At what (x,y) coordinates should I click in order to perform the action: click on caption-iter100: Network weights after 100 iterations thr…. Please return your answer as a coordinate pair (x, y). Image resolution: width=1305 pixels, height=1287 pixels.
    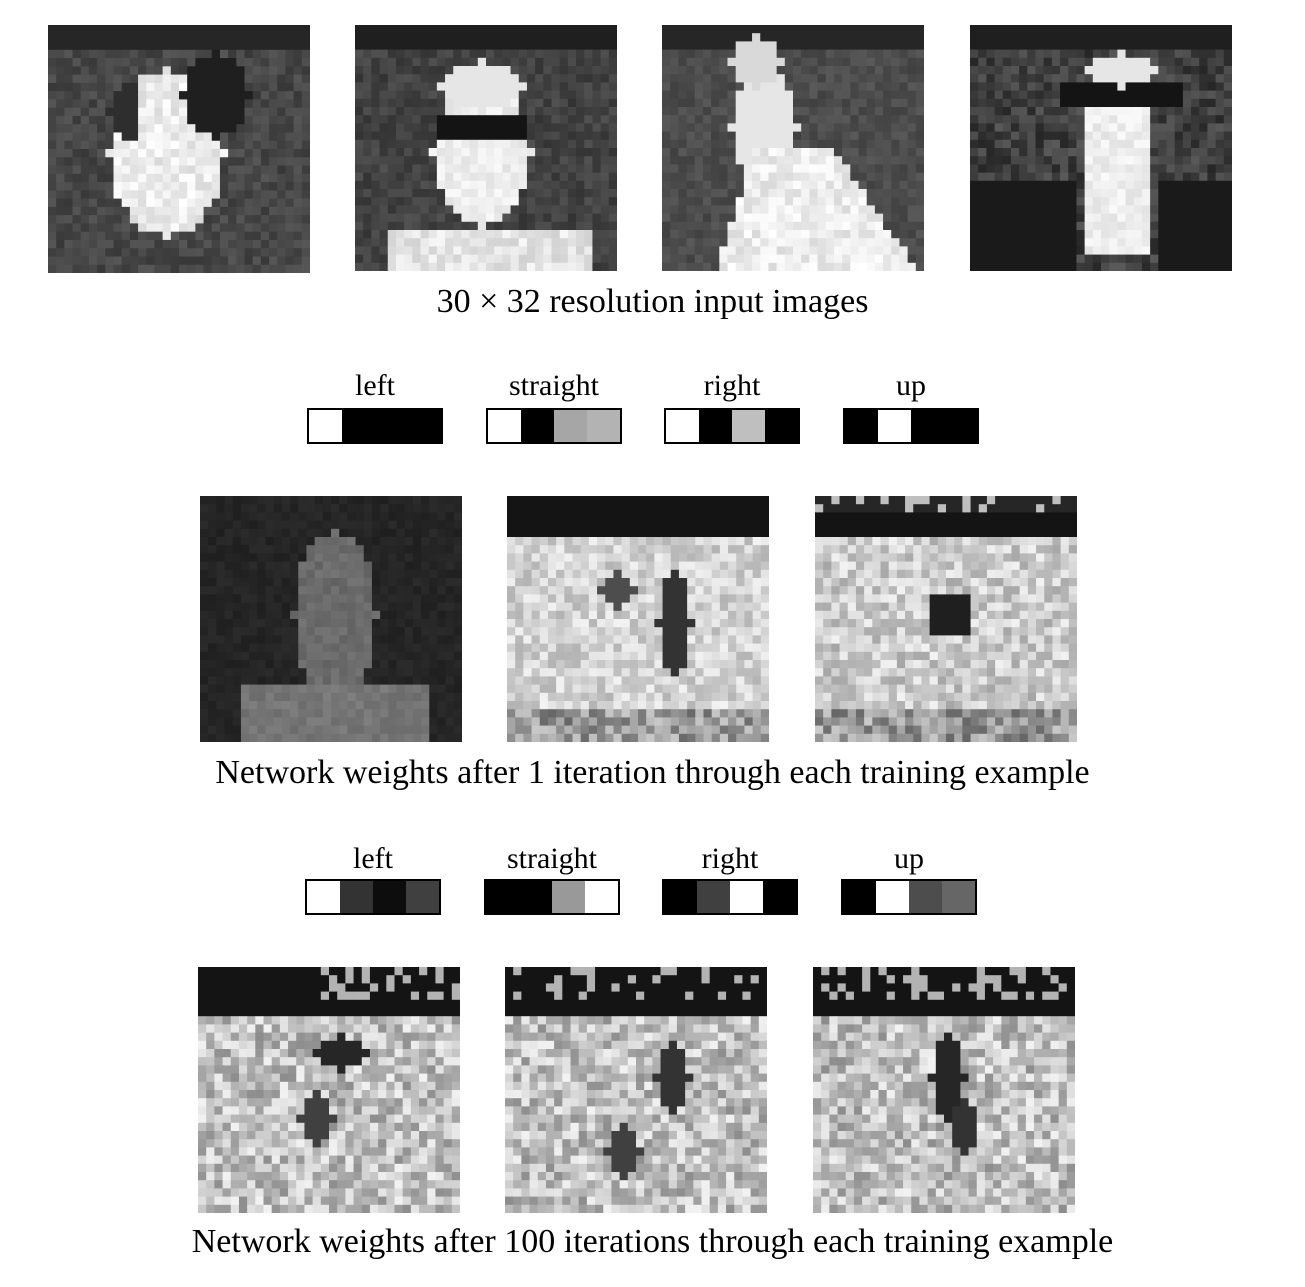
    Looking at the image, I should click on (652, 1241).